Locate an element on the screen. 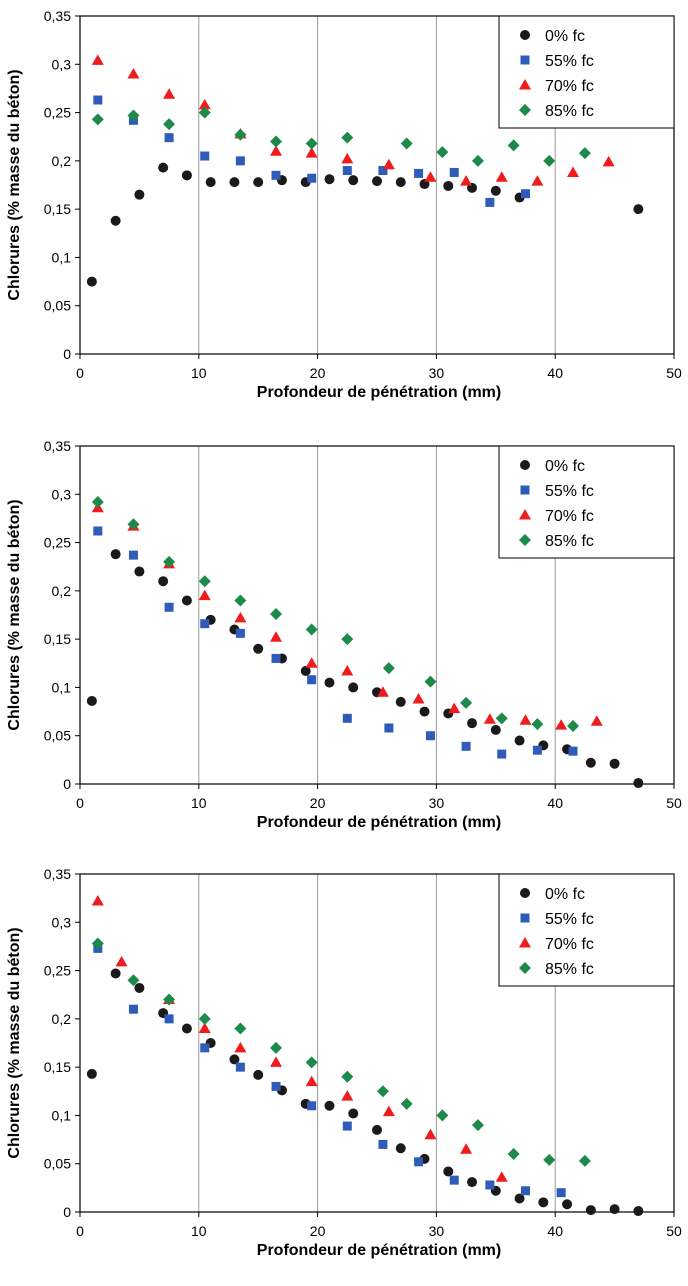  x-tick-label: 0 is located at coordinates (80, 373).